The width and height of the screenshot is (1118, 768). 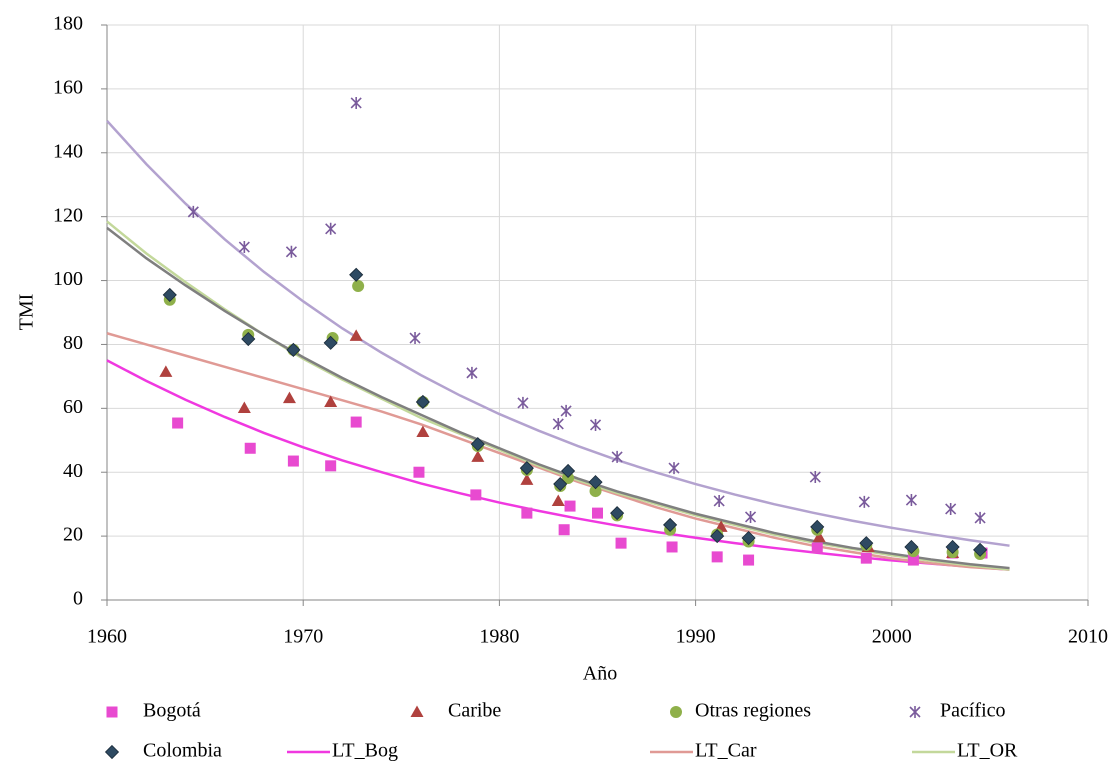 I want to click on x-axis-label: Año, so click(x=600, y=674).